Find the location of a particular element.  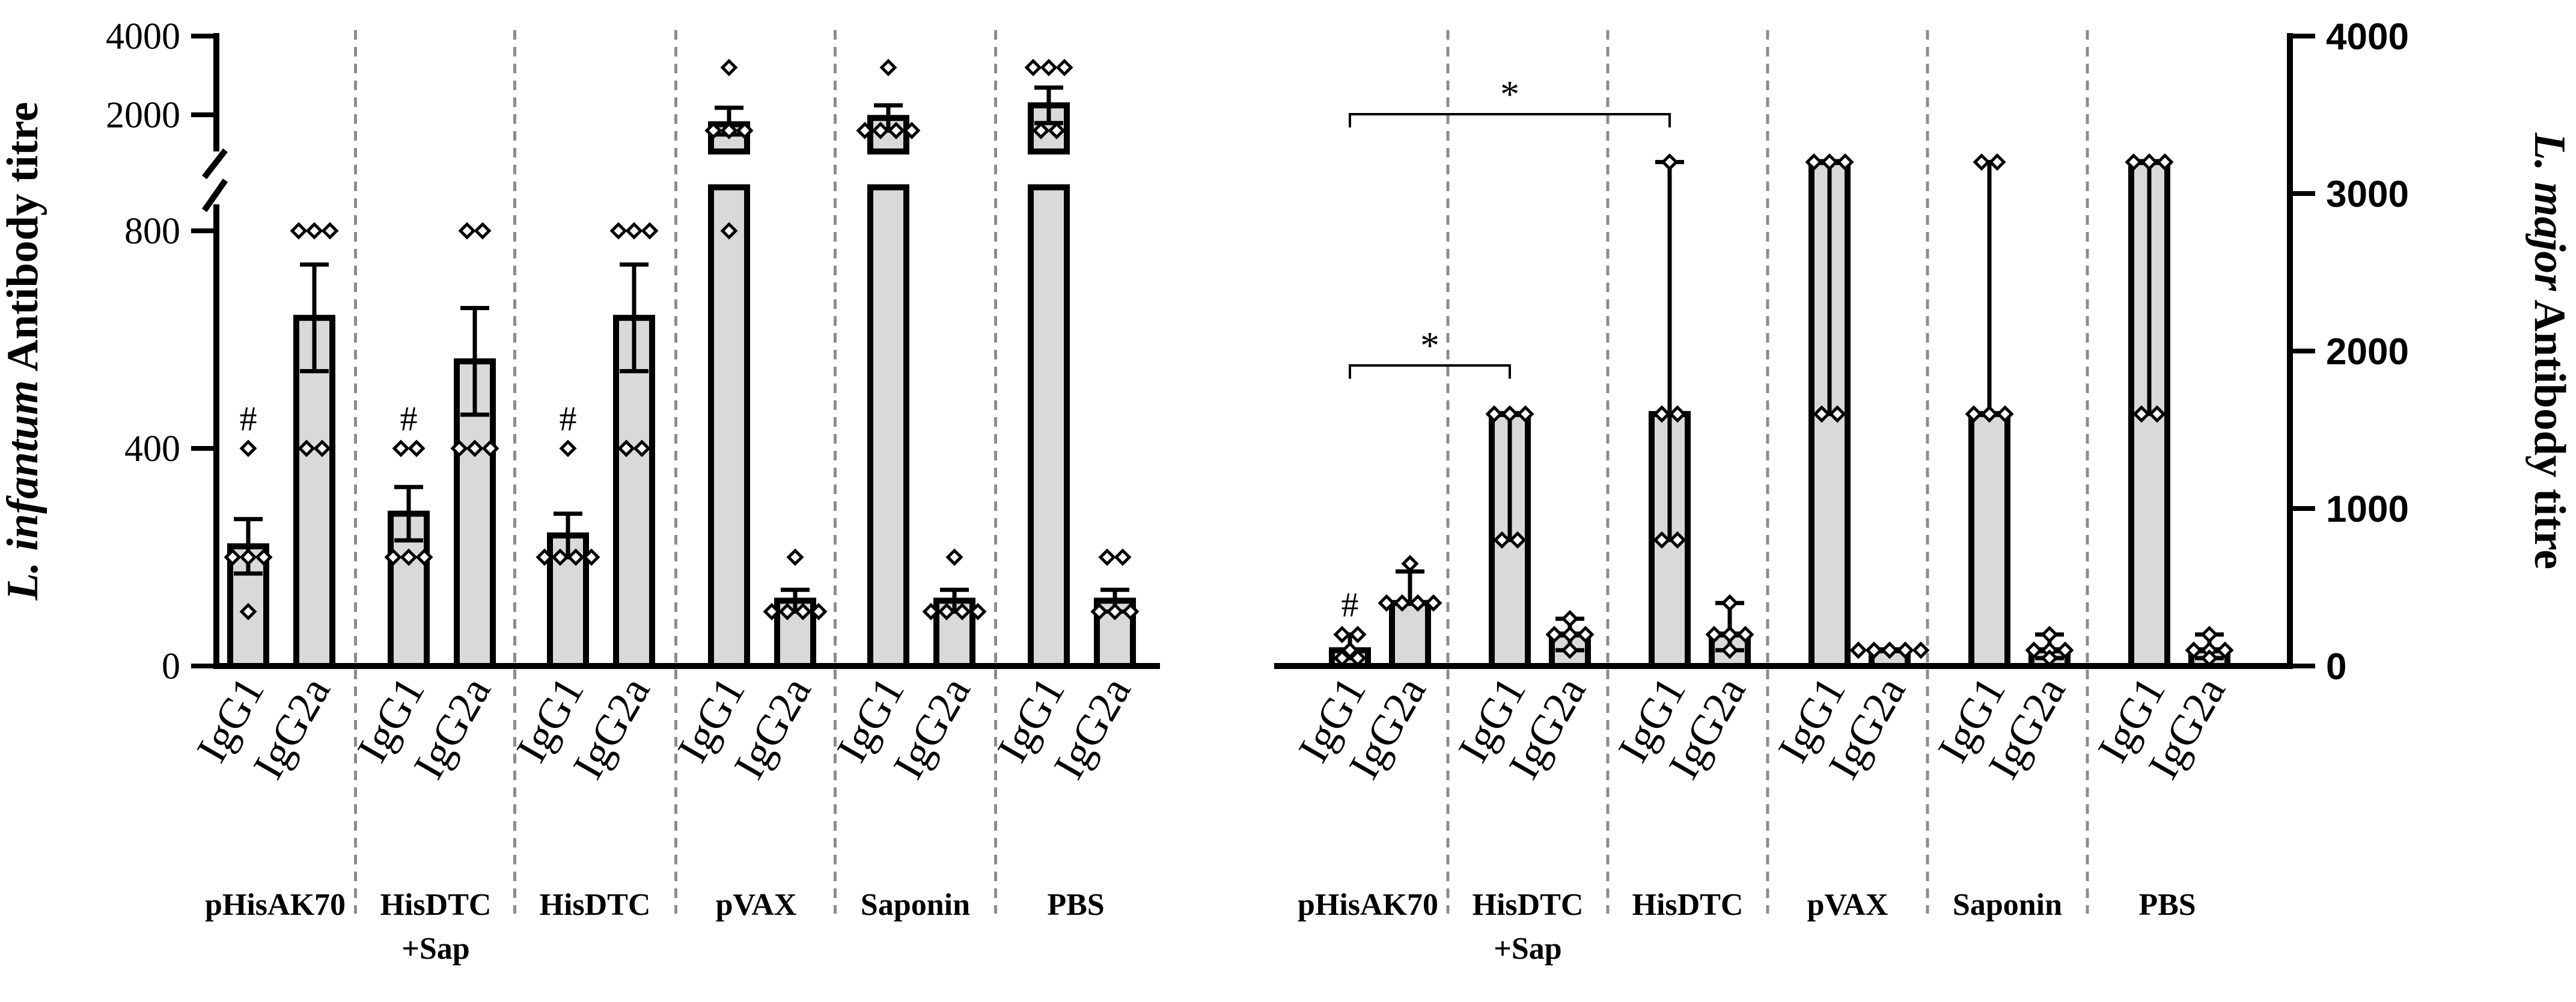

y-tick-label: 4000 is located at coordinates (2367, 37).